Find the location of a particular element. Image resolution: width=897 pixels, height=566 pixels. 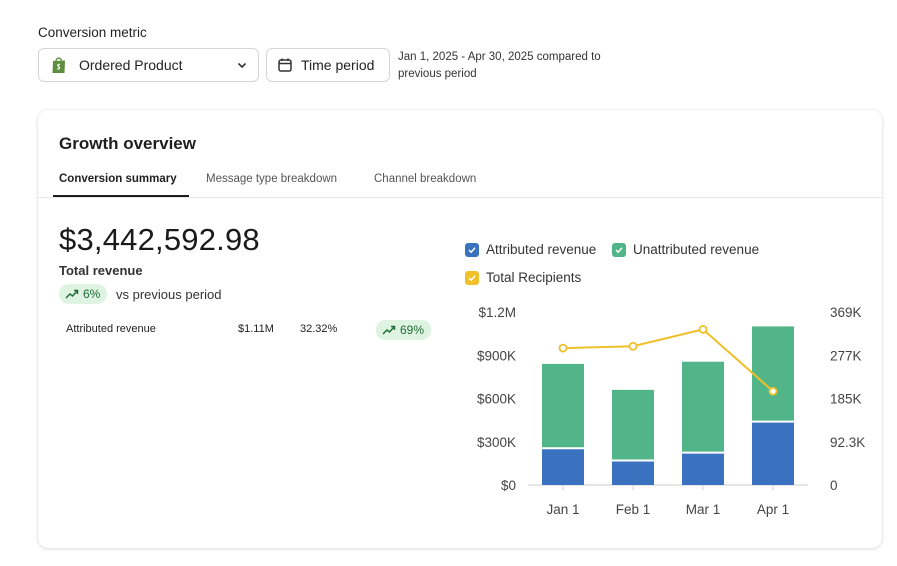

change-badge: 6% is located at coordinates (83, 294).